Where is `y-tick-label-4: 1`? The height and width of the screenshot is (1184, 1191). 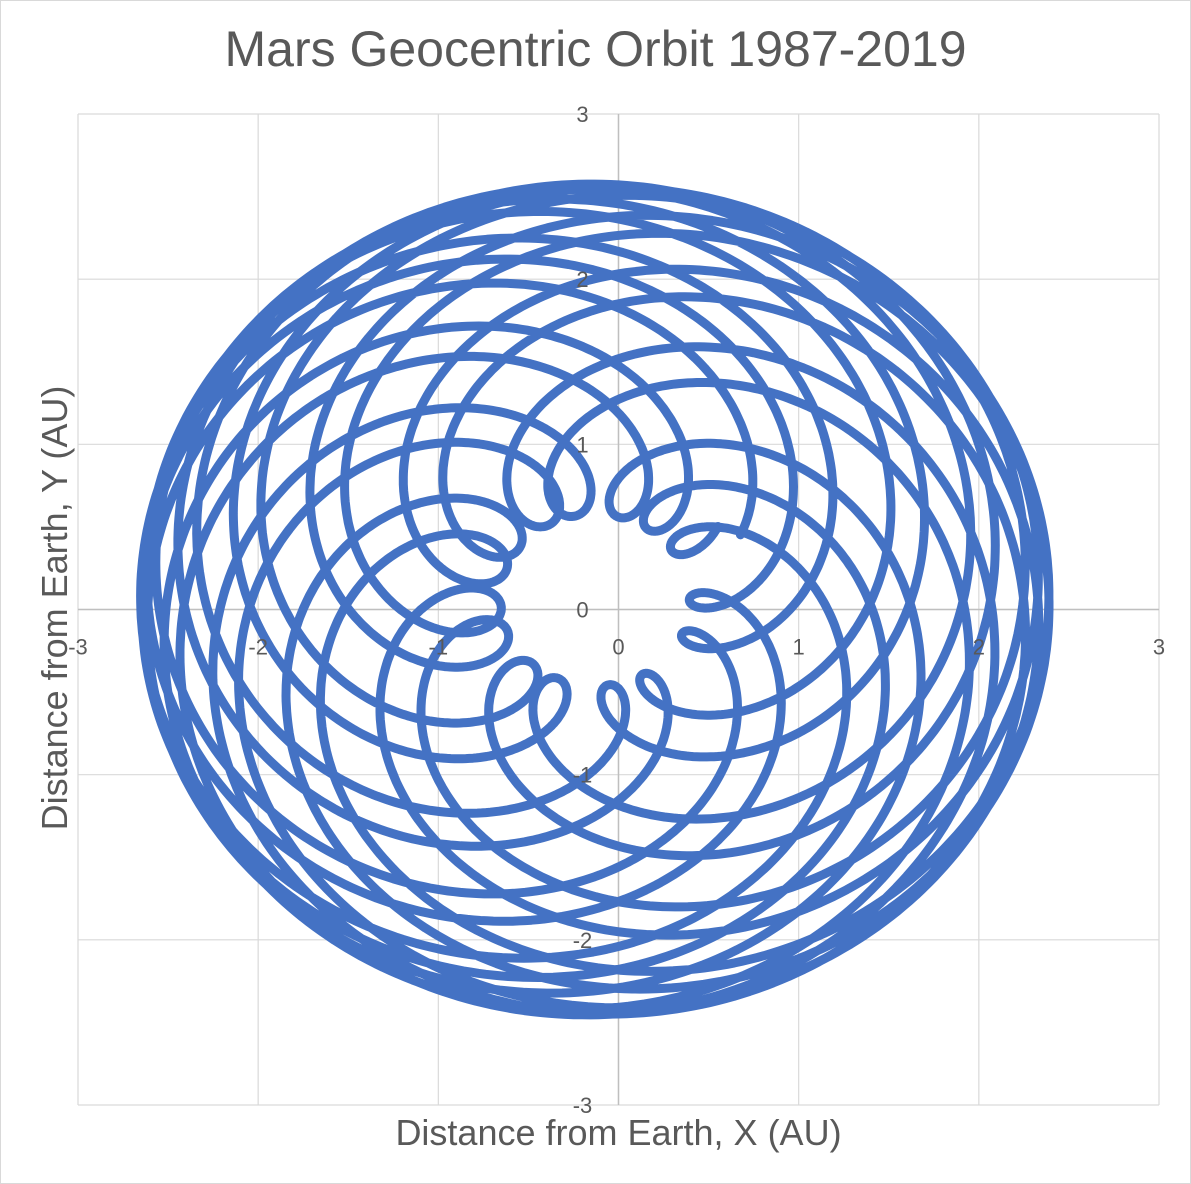 y-tick-label-4: 1 is located at coordinates (582, 444).